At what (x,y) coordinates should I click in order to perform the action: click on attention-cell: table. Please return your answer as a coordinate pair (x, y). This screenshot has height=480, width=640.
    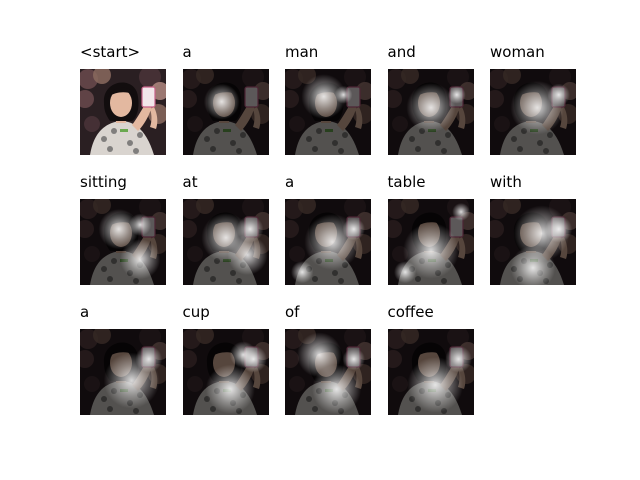
    Looking at the image, I should click on (431, 233).